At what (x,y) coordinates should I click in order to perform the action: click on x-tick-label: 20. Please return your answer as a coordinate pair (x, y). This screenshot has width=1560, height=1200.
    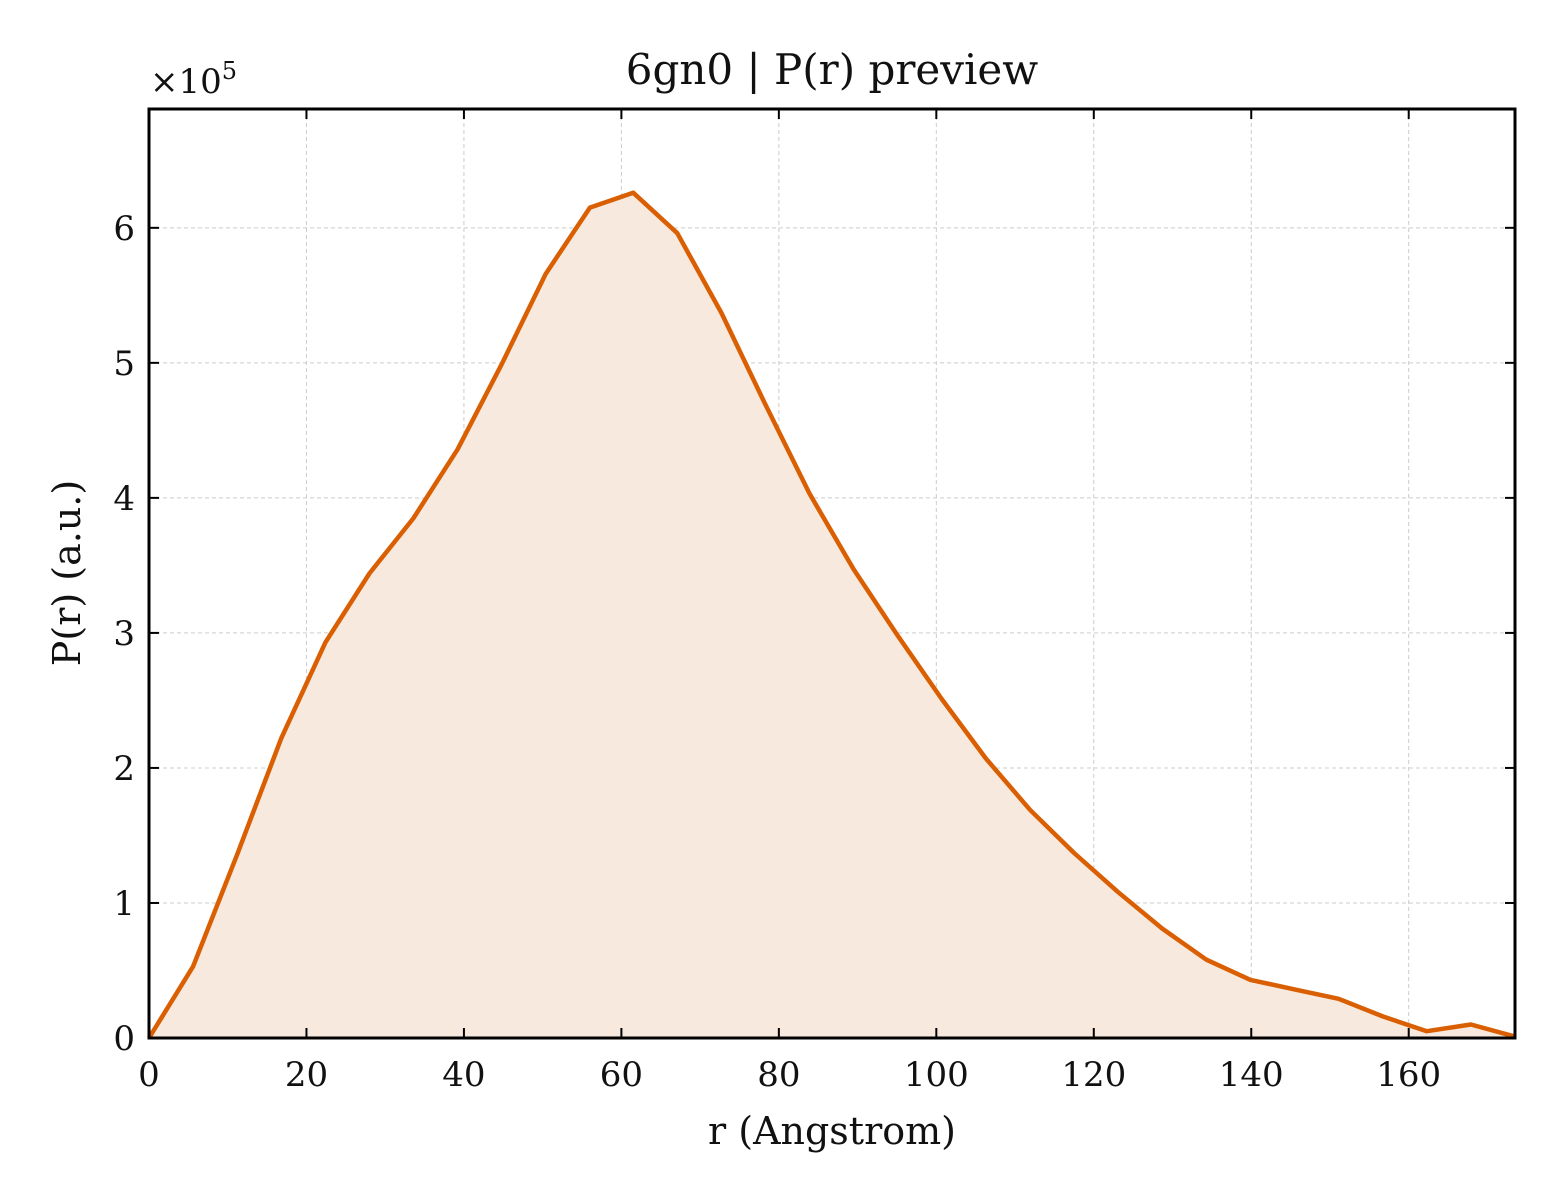
    Looking at the image, I should click on (306, 1075).